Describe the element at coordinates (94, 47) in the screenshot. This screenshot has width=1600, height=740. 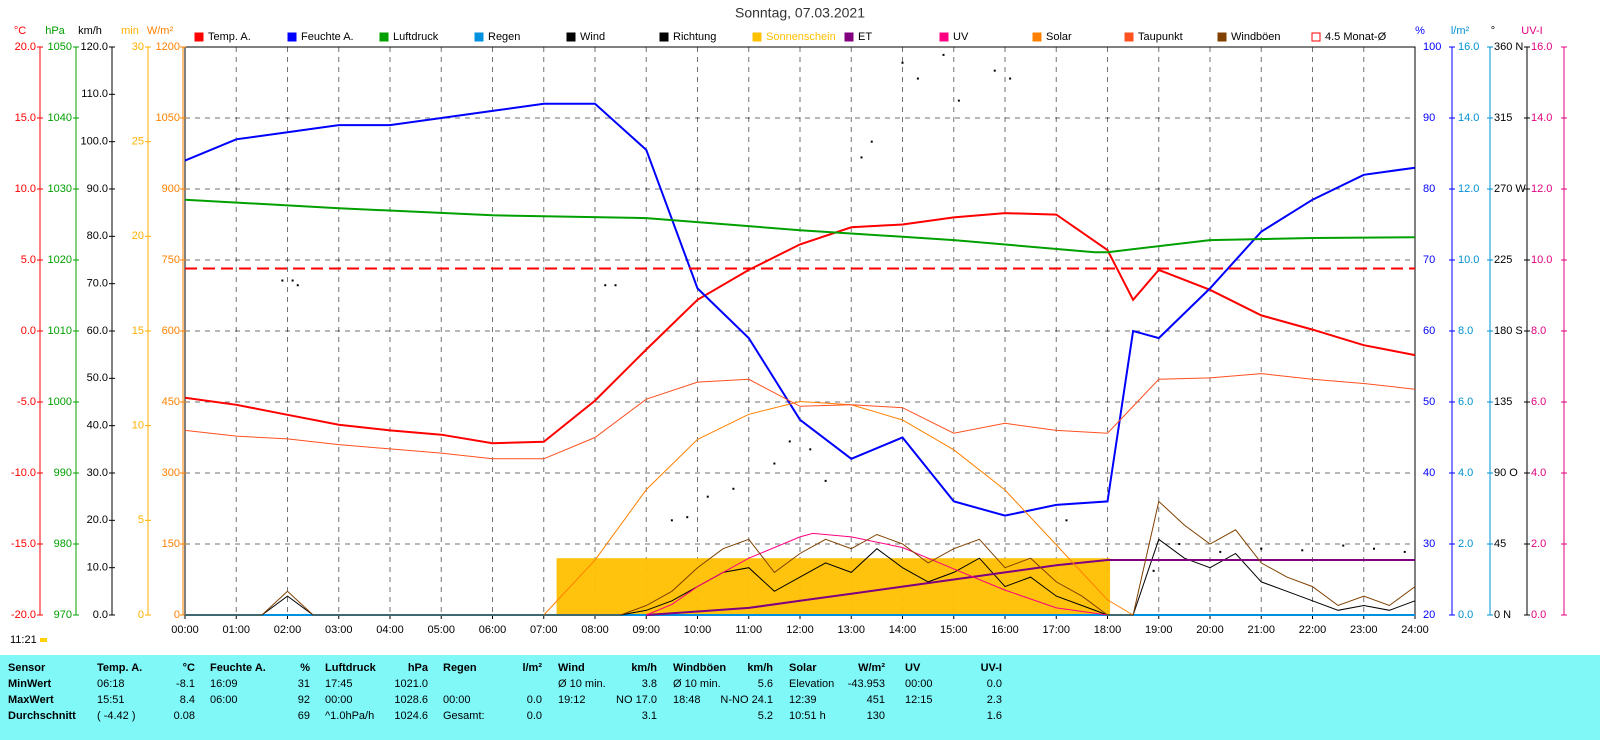
I see `y-tick-label: 120.0` at that location.